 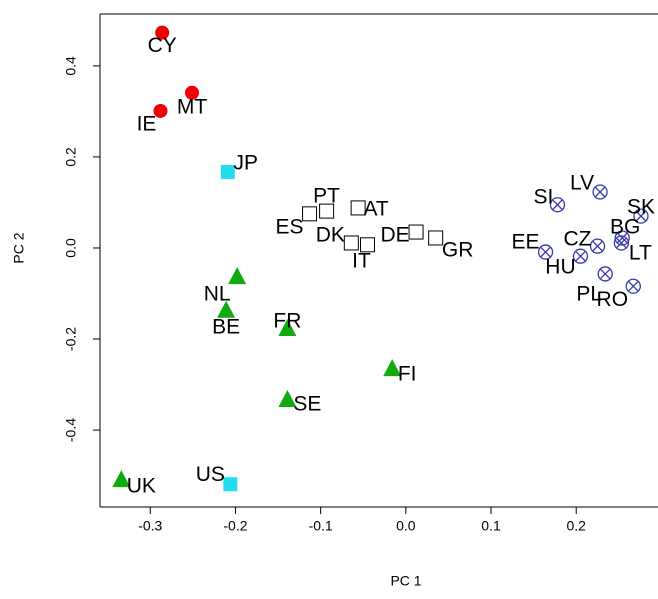 What do you see at coordinates (361, 260) in the screenshot?
I see `point-label: IT` at bounding box center [361, 260].